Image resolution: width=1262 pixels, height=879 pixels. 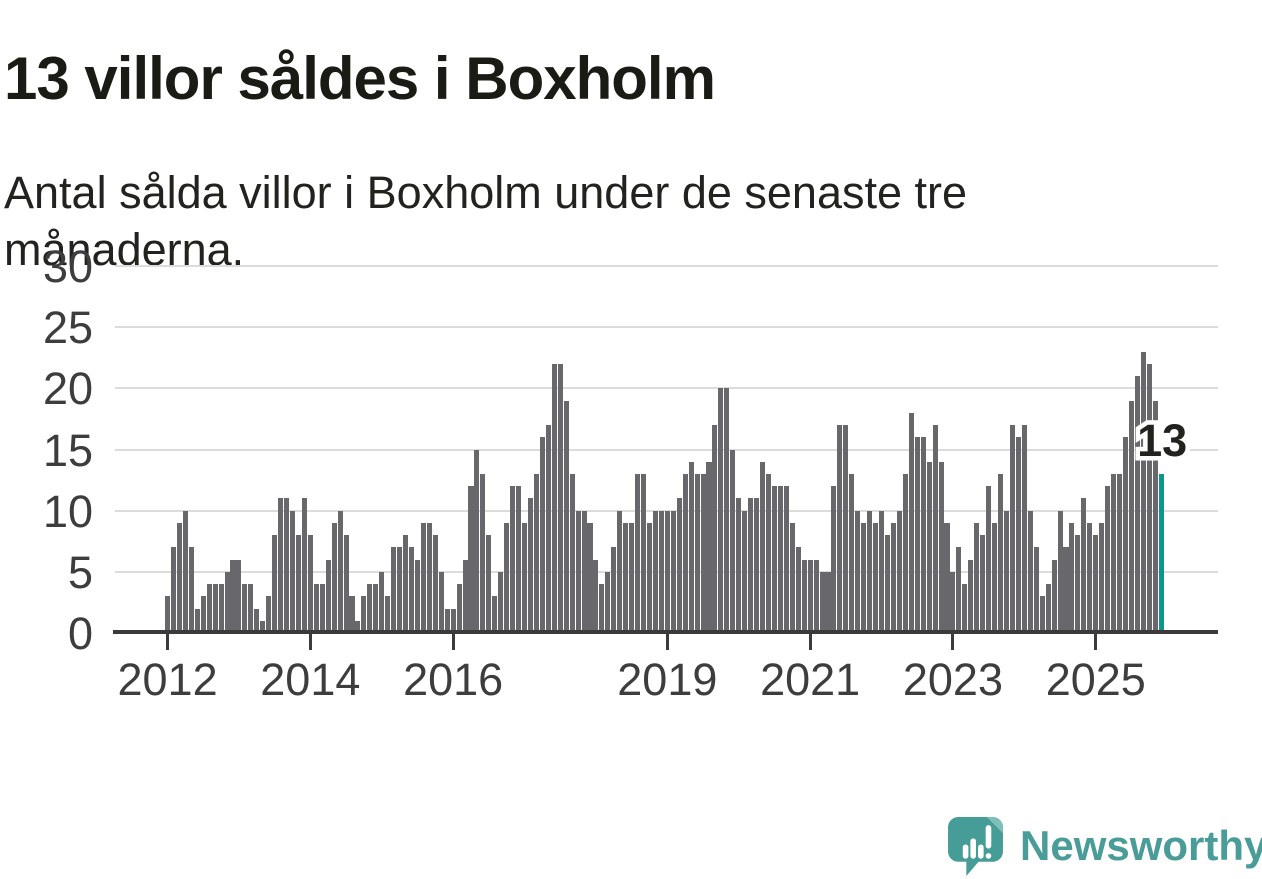 I want to click on y-axis-label-30: 30, so click(x=67, y=267).